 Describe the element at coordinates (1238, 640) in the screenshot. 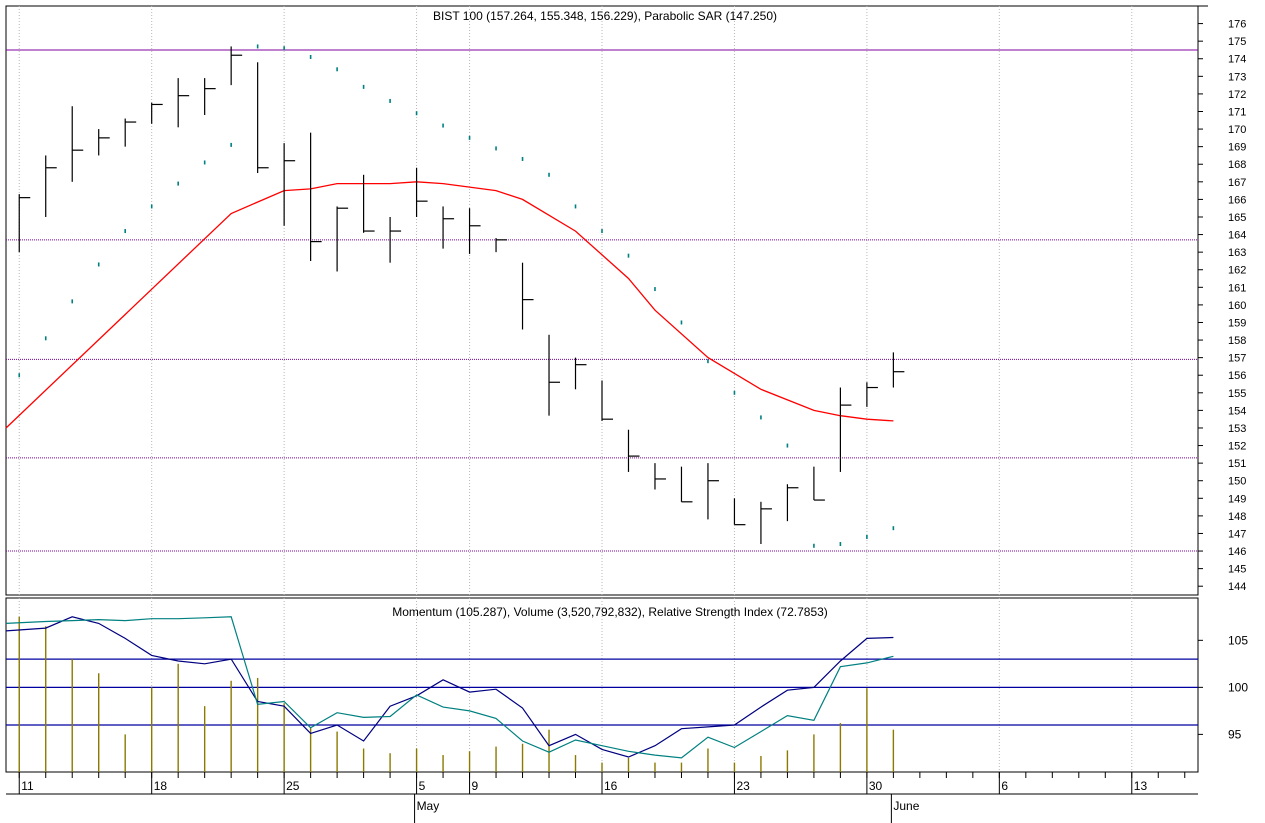

I see `y-tick-label: 105` at that location.